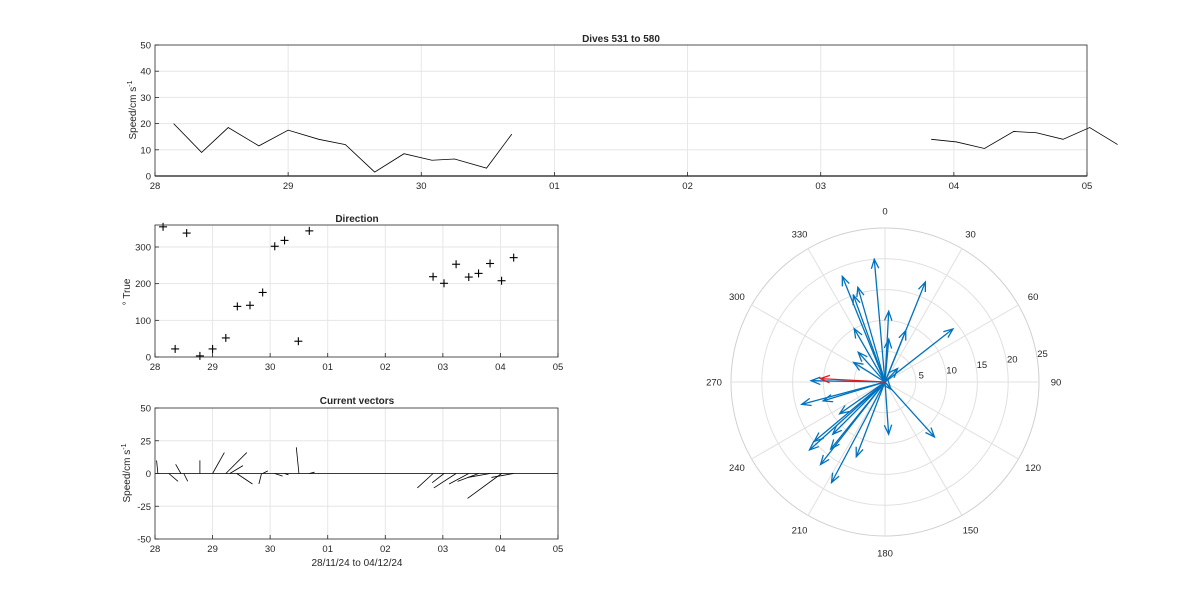 Image resolution: width=1200 pixels, height=605 pixels. I want to click on speed-ylabel: Speed/cm s-1, so click(133, 109).